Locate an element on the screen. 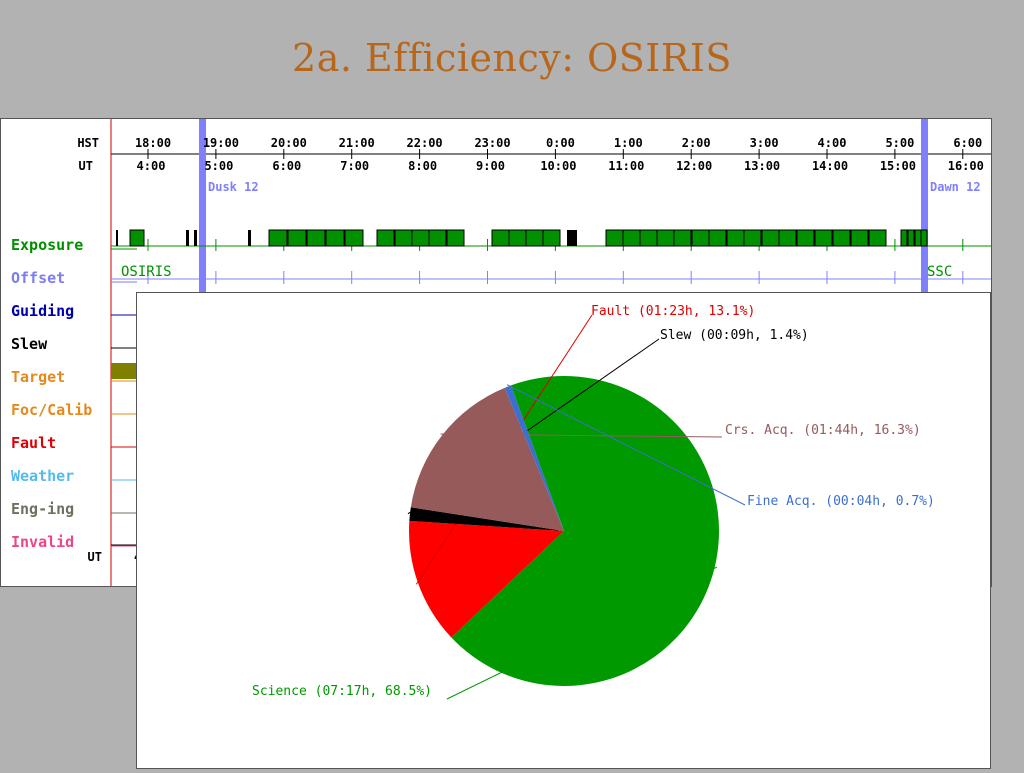 Image resolution: width=1024 pixels, height=773 pixels. pie-slice-slew is located at coordinates (486, 519).